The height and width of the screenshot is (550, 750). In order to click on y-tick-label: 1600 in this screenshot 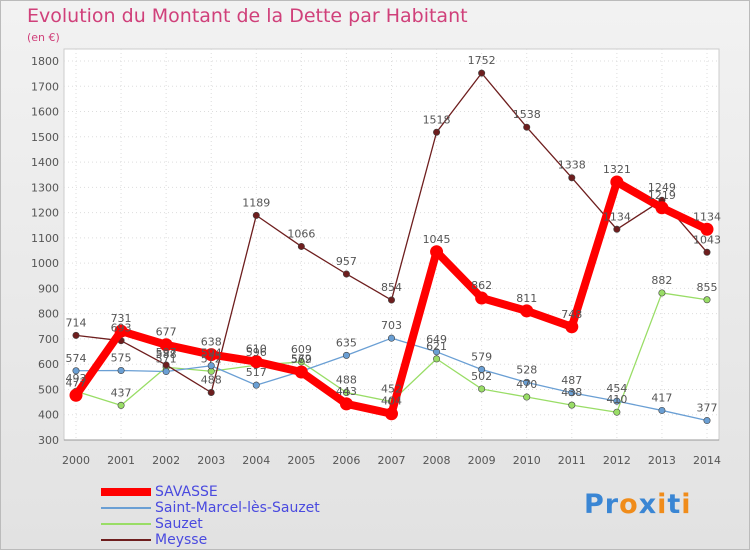, I will do `click(45, 112)`.